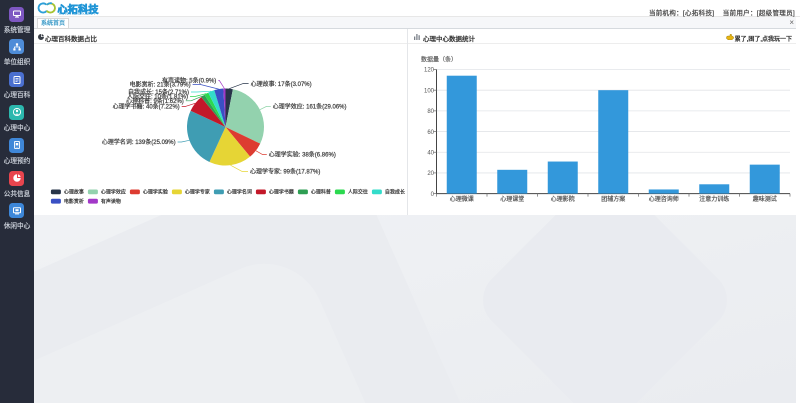  Describe the element at coordinates (430, 153) in the screenshot. I see `svg-text: 40` at that location.